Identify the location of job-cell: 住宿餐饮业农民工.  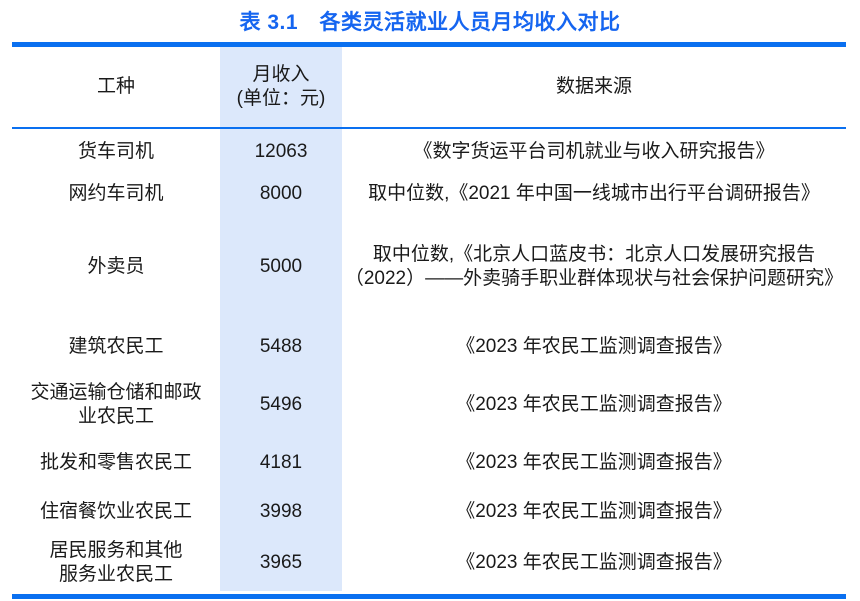
(115, 511).